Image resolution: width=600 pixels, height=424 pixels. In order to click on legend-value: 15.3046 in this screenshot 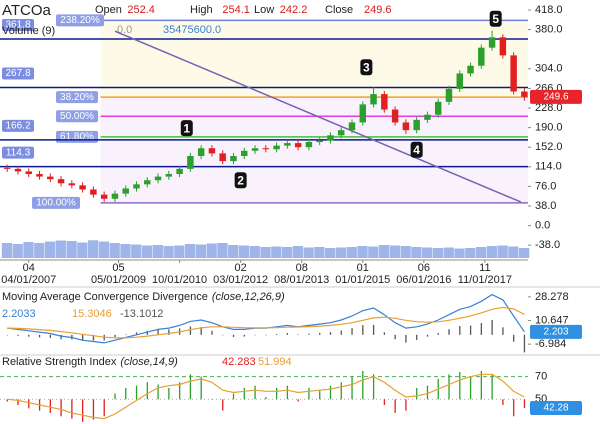, I will do `click(92, 314)`.